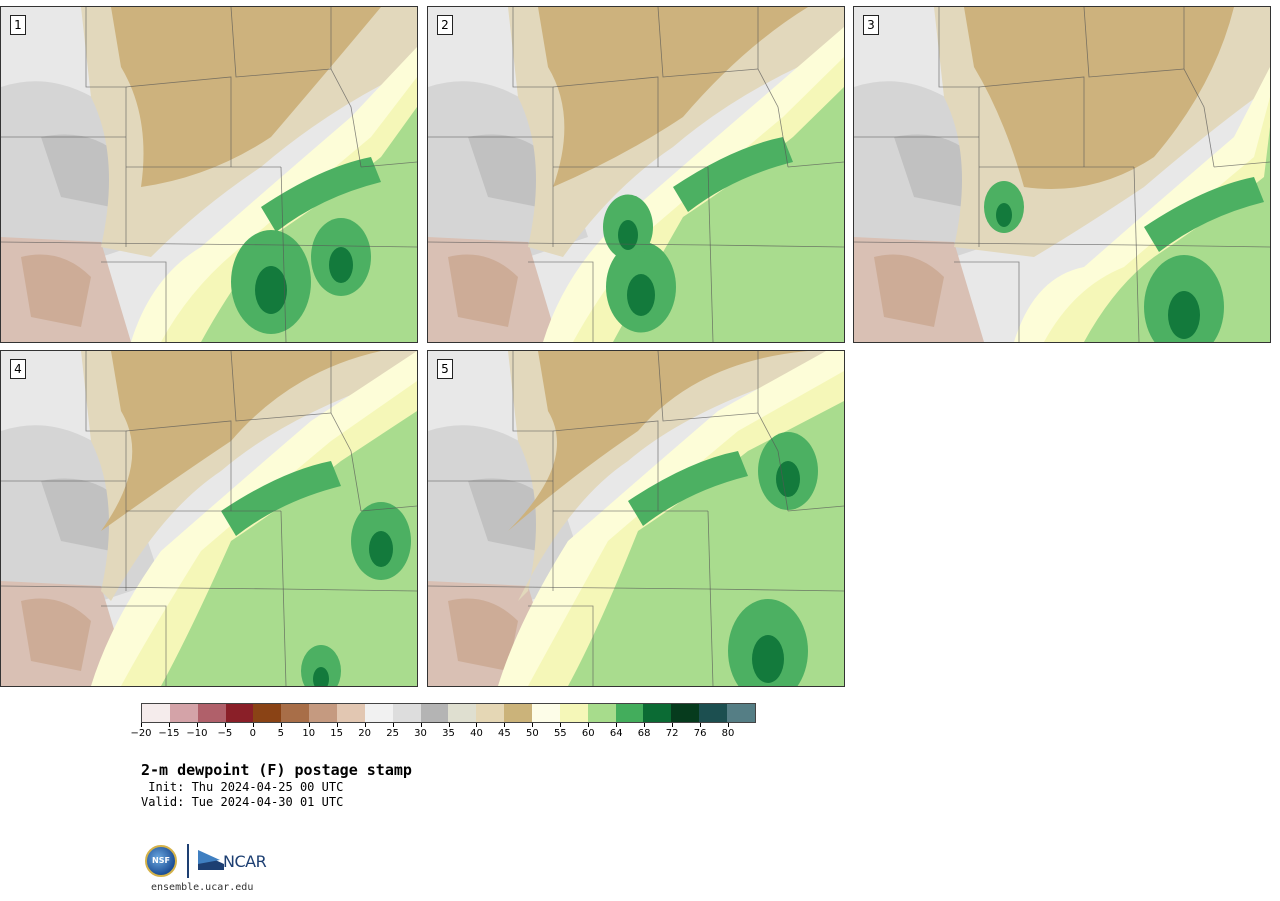 The height and width of the screenshot is (901, 1280). What do you see at coordinates (445, 369) in the screenshot?
I see `panel-number-label: 5` at bounding box center [445, 369].